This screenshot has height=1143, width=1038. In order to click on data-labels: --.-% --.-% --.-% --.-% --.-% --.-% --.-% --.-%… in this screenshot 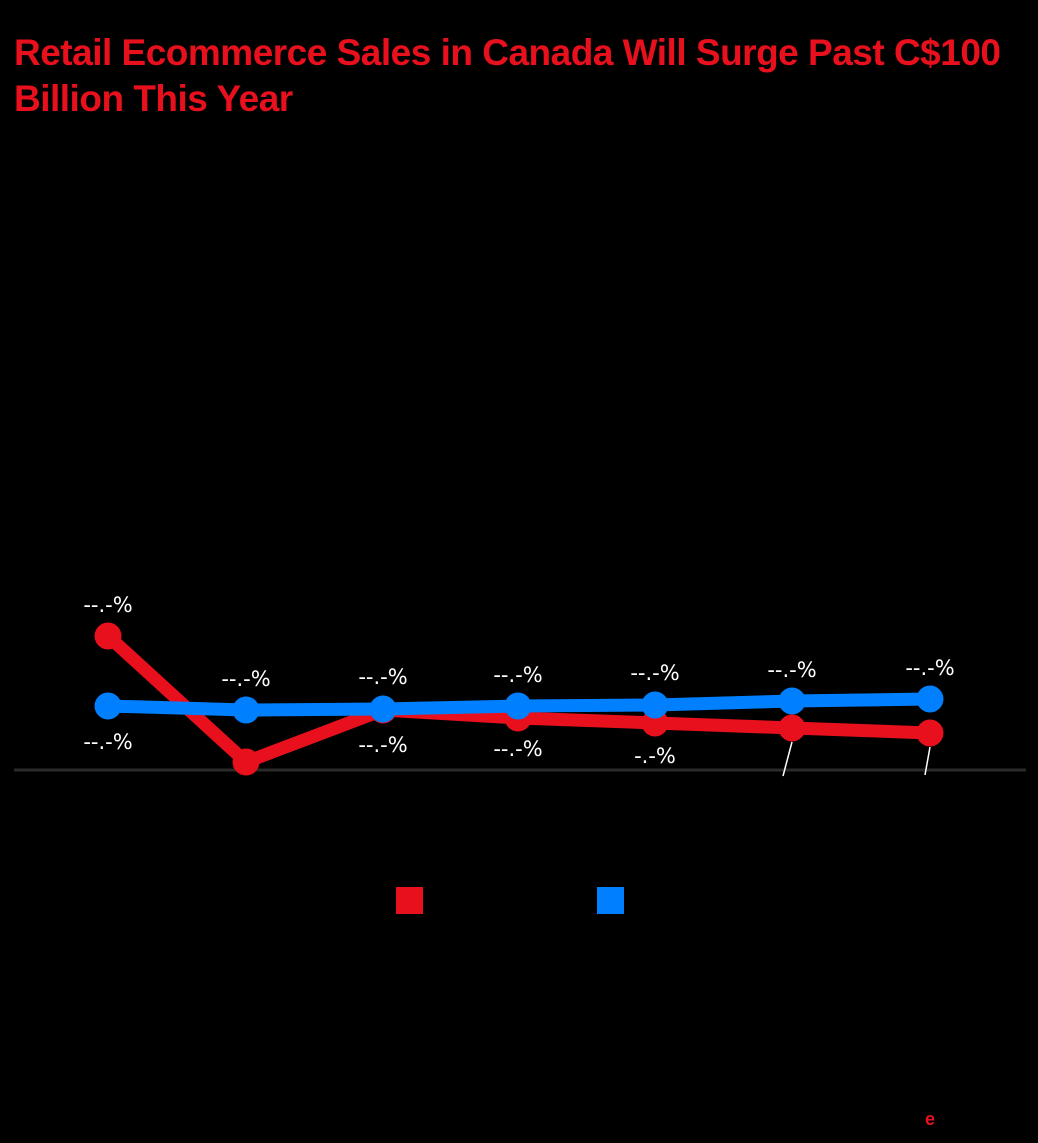, I will do `click(519, 685)`.